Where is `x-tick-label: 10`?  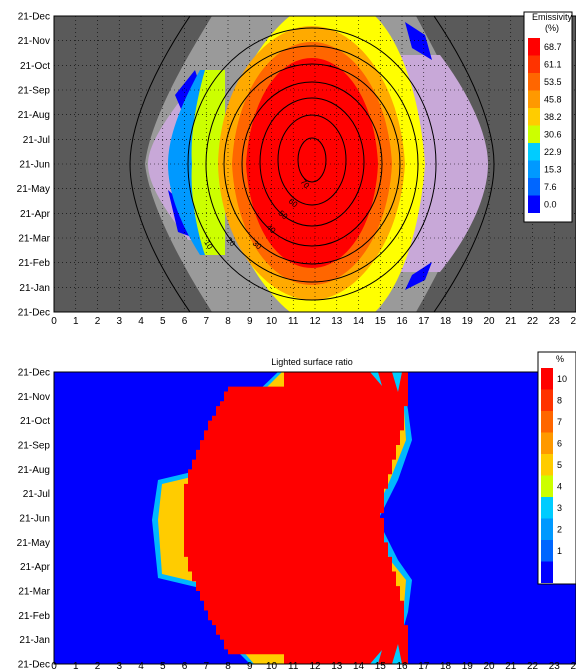 x-tick-label: 10 is located at coordinates (272, 321).